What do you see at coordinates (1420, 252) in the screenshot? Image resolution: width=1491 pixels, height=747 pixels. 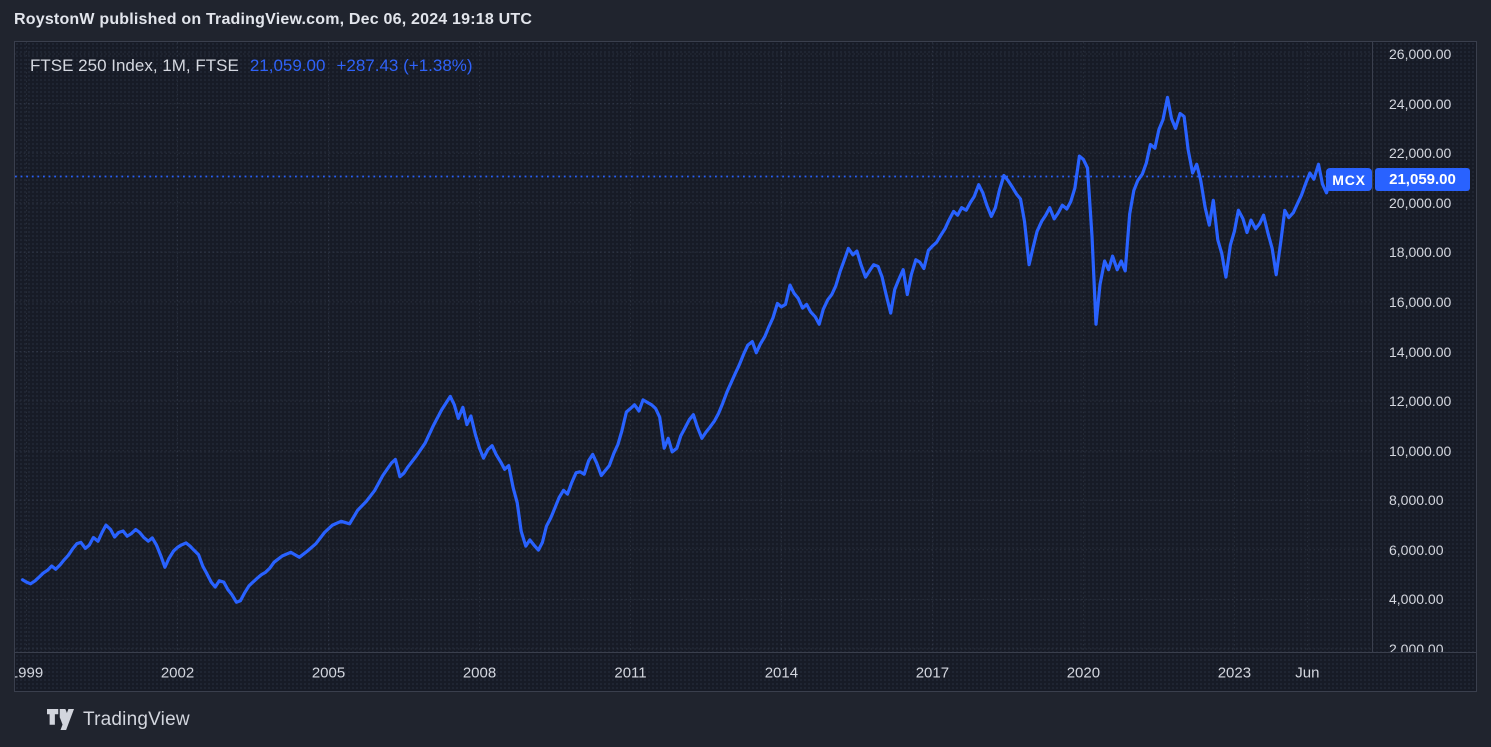 I see `price-tick-label: 18,000.00` at bounding box center [1420, 252].